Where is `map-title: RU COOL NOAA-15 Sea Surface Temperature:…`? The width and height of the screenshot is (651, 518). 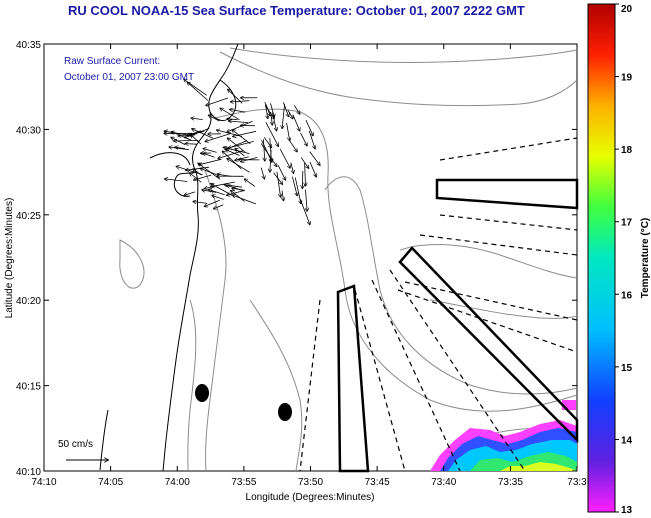
map-title: RU COOL NOAA-15 Sea Surface Temperature:… is located at coordinates (296, 10).